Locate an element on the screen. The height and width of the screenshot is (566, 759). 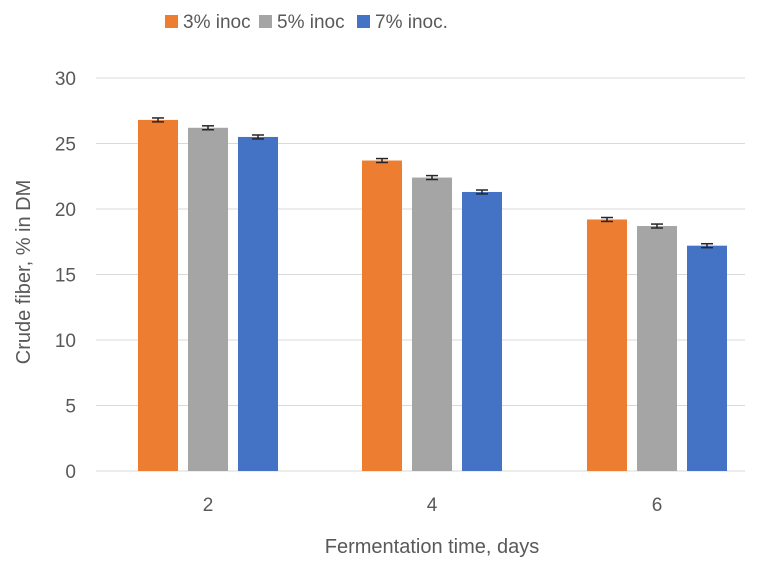
x-tick-label: 6 is located at coordinates (657, 505).